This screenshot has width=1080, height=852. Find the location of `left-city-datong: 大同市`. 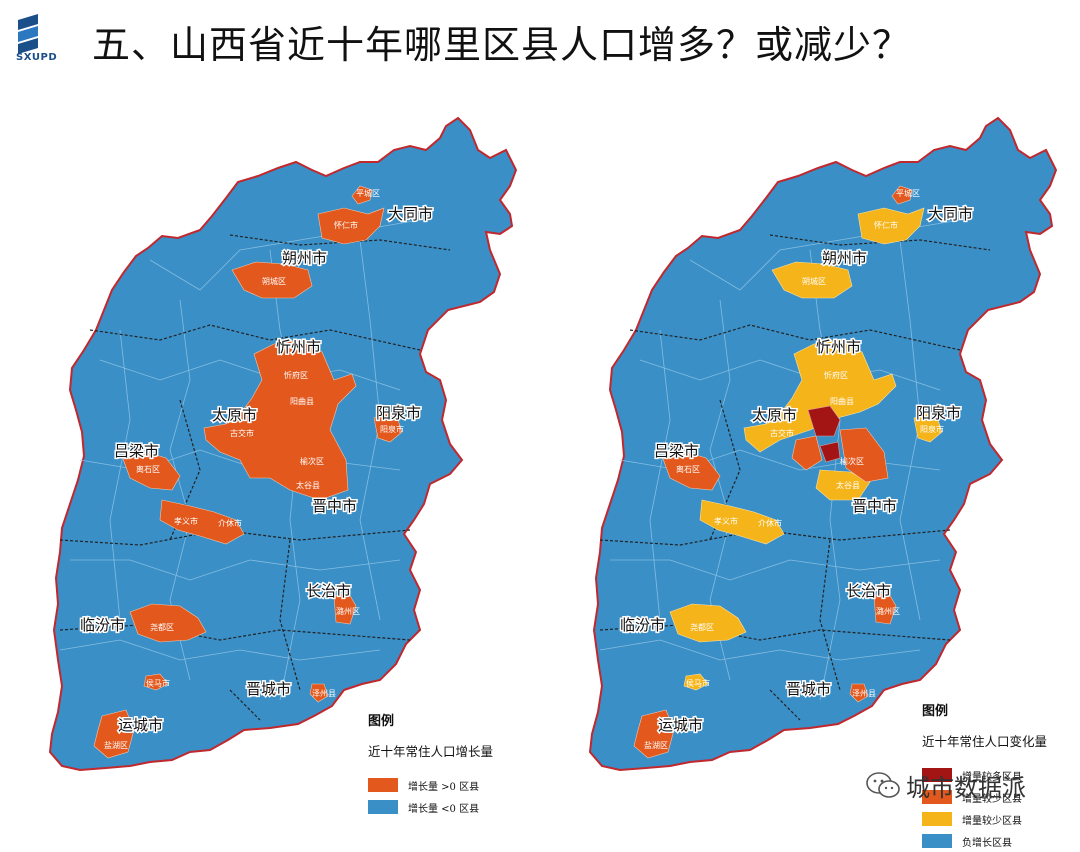

left-city-datong: 大同市 is located at coordinates (410, 214).